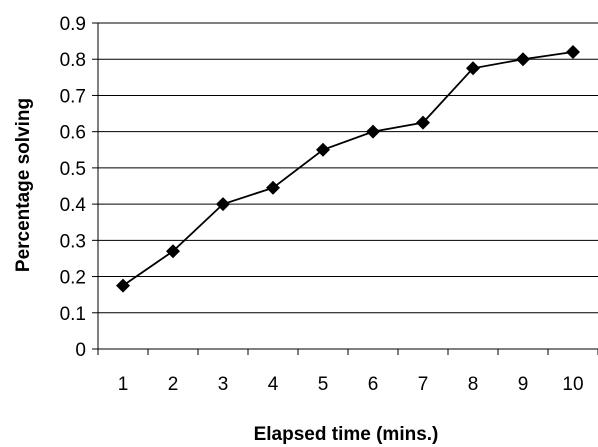 Image resolution: width=598 pixels, height=447 pixels. I want to click on x-tick-label-4: 5, so click(323, 384).